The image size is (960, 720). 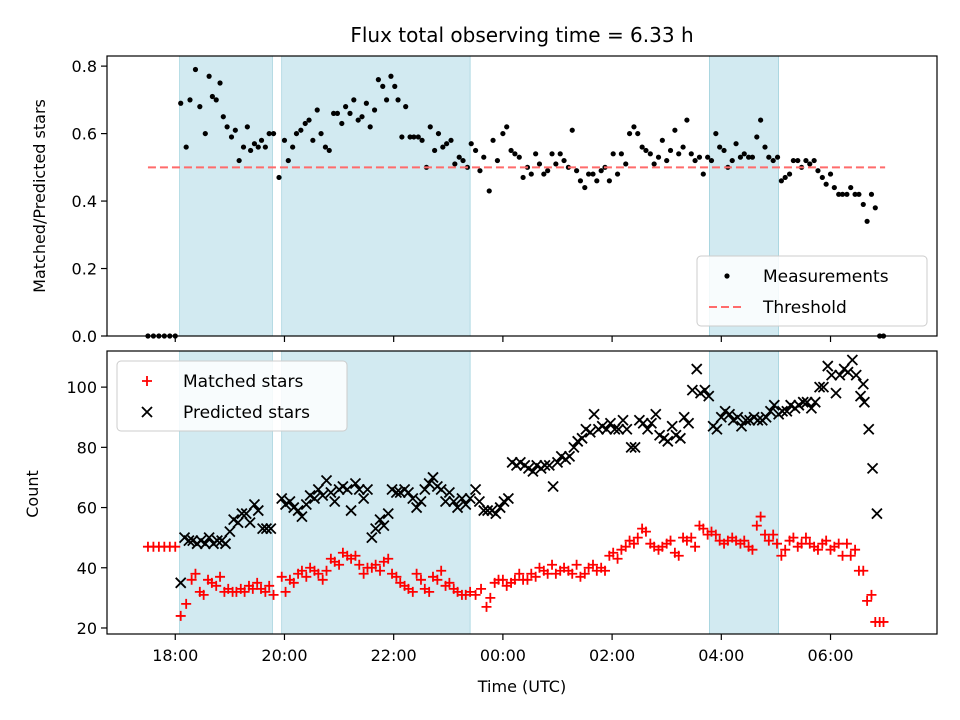 What do you see at coordinates (39, 196) in the screenshot?
I see `y-axis-label-top: Matched/Predicted stars` at bounding box center [39, 196].